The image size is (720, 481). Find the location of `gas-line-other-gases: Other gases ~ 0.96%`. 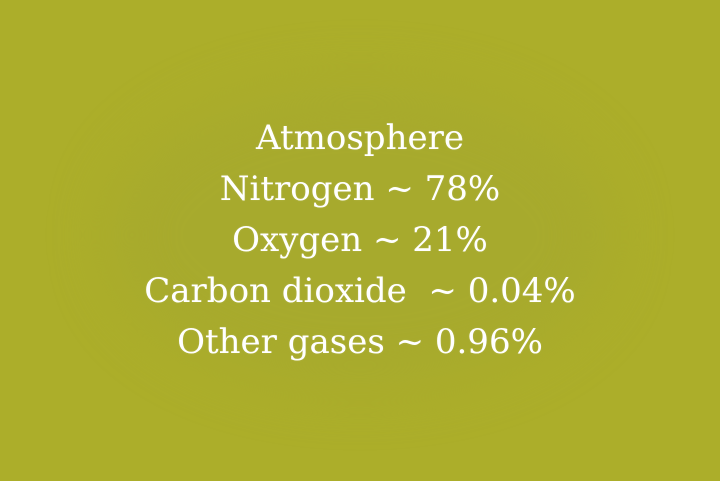

gas-line-other-gases: Other gases ~ 0.96% is located at coordinates (360, 342).